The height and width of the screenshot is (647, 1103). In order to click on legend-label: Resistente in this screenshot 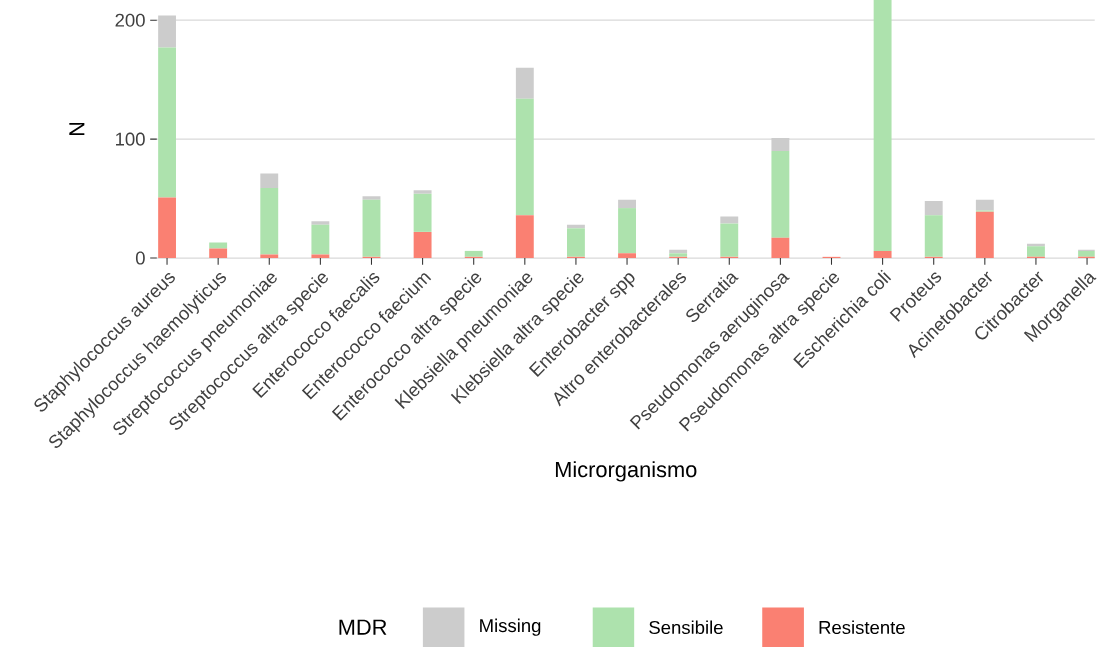, I will do `click(862, 627)`.